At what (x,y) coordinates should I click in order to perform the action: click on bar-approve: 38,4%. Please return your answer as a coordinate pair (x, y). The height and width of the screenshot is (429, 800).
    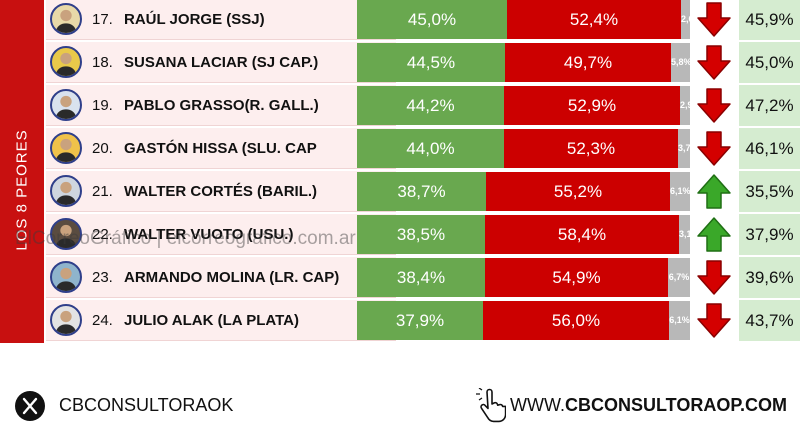
    Looking at the image, I should click on (421, 277).